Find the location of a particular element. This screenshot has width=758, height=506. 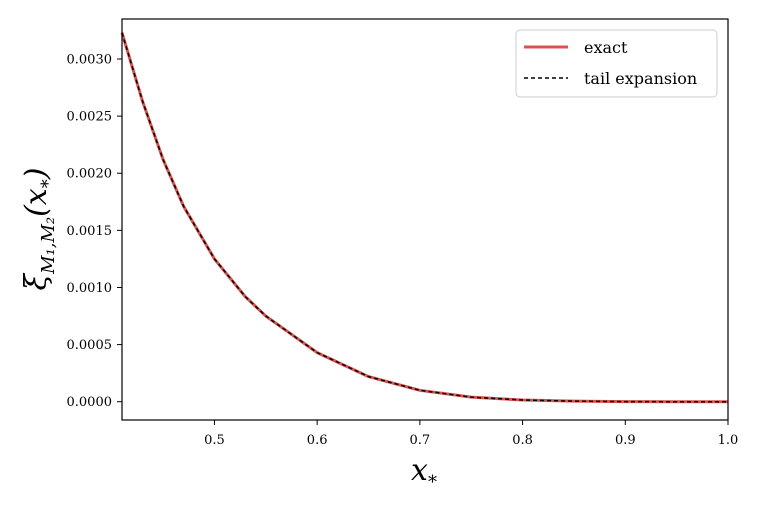

y-tick-label: 0.0030 is located at coordinates (90, 59).